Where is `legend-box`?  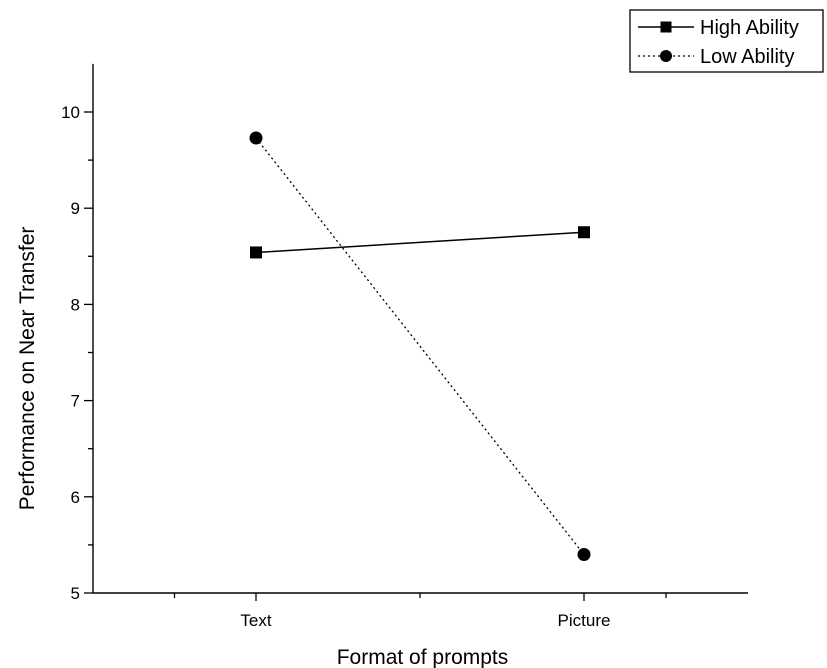
legend-box is located at coordinates (726, 41).